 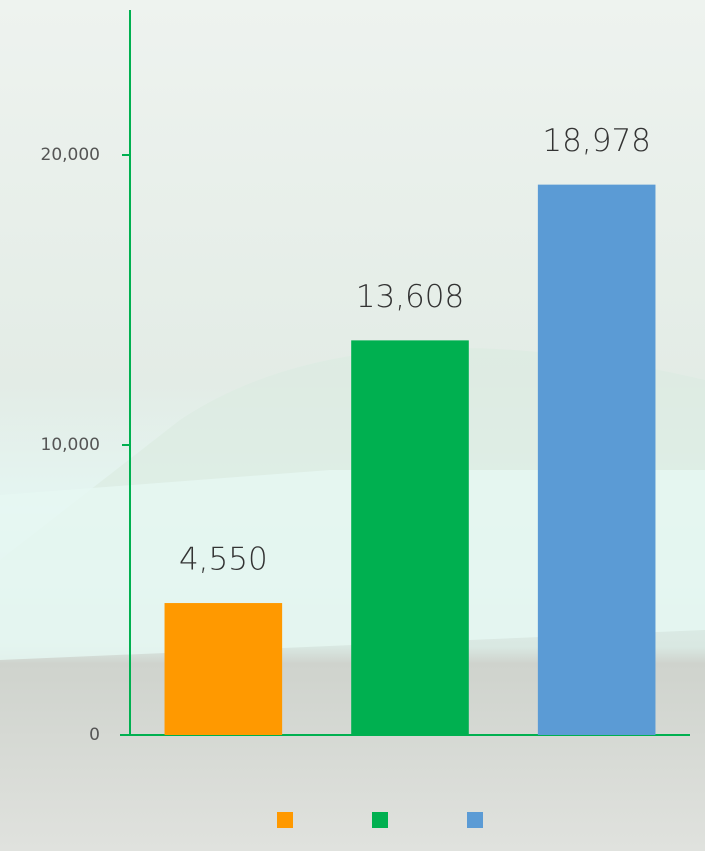 What do you see at coordinates (596, 141) in the screenshot?
I see `value-label: 18,978` at bounding box center [596, 141].